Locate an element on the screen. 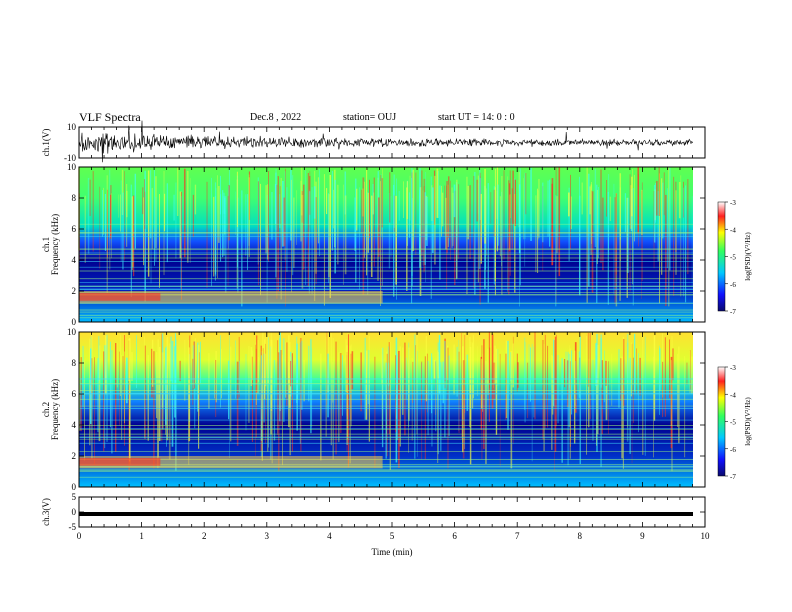  y-axis-label-3: ch.2 is located at coordinates (46, 409).